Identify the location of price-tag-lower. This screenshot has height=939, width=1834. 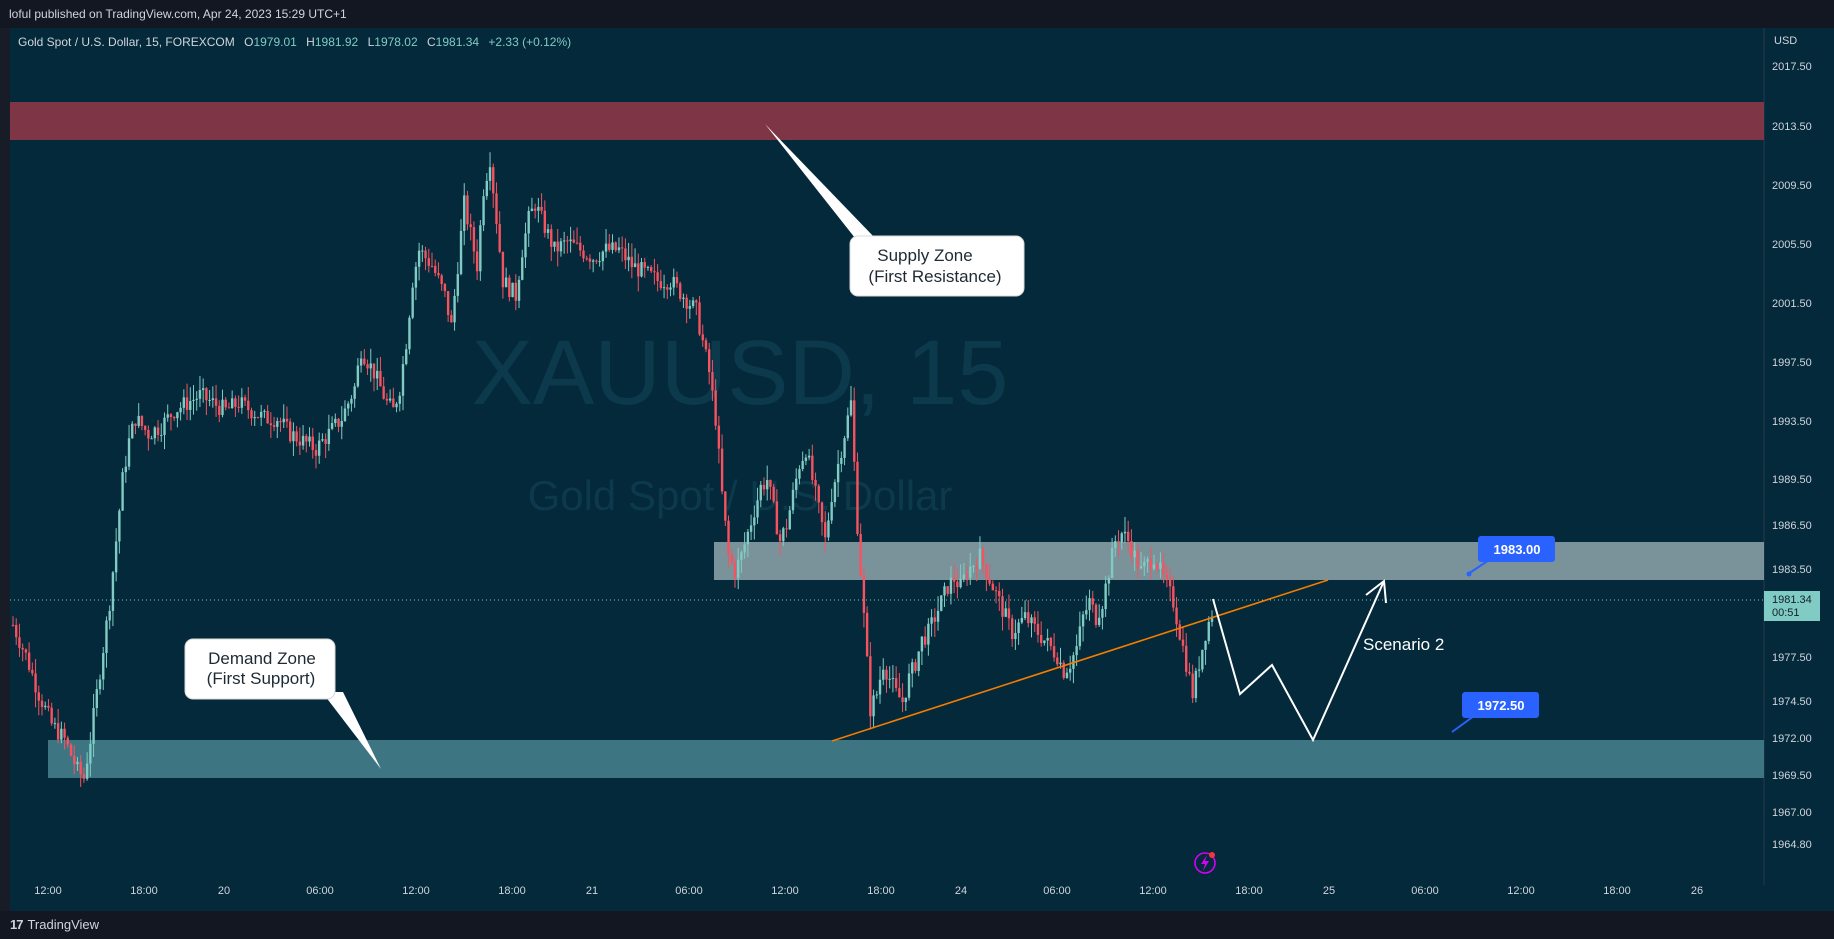
(1500, 705).